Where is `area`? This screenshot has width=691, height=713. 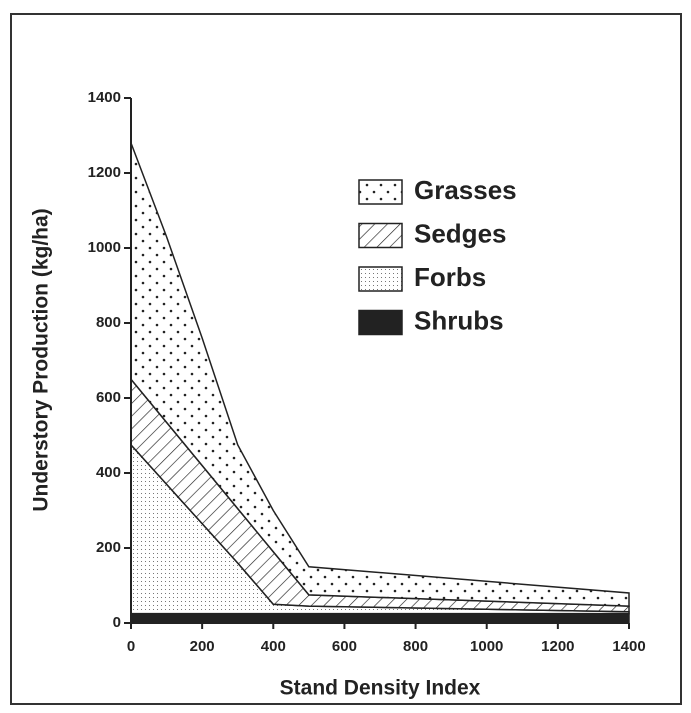 area is located at coordinates (380, 618).